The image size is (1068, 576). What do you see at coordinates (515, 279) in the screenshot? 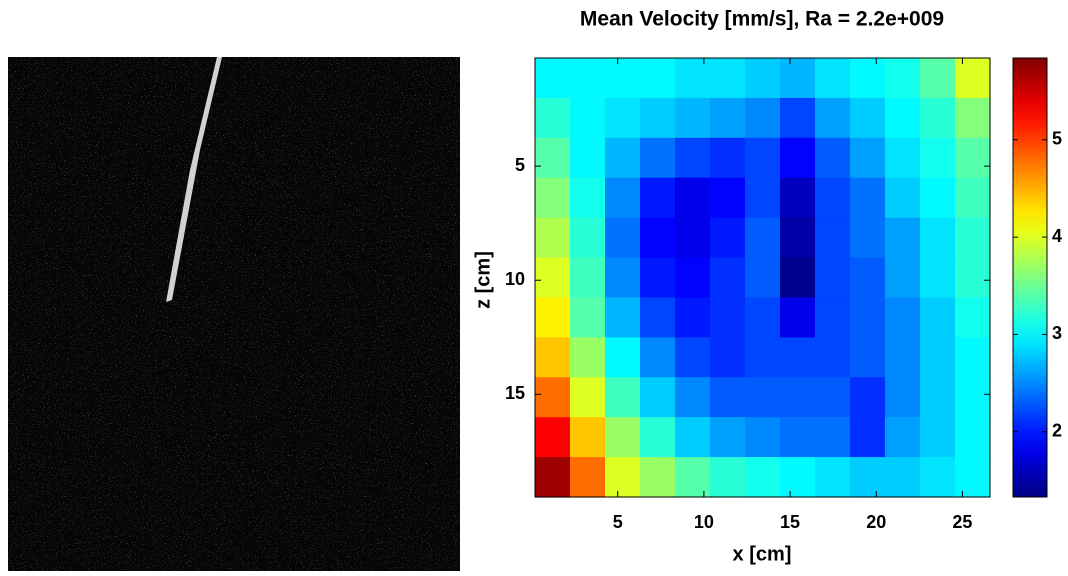
I see `y-tick-label: 10` at bounding box center [515, 279].